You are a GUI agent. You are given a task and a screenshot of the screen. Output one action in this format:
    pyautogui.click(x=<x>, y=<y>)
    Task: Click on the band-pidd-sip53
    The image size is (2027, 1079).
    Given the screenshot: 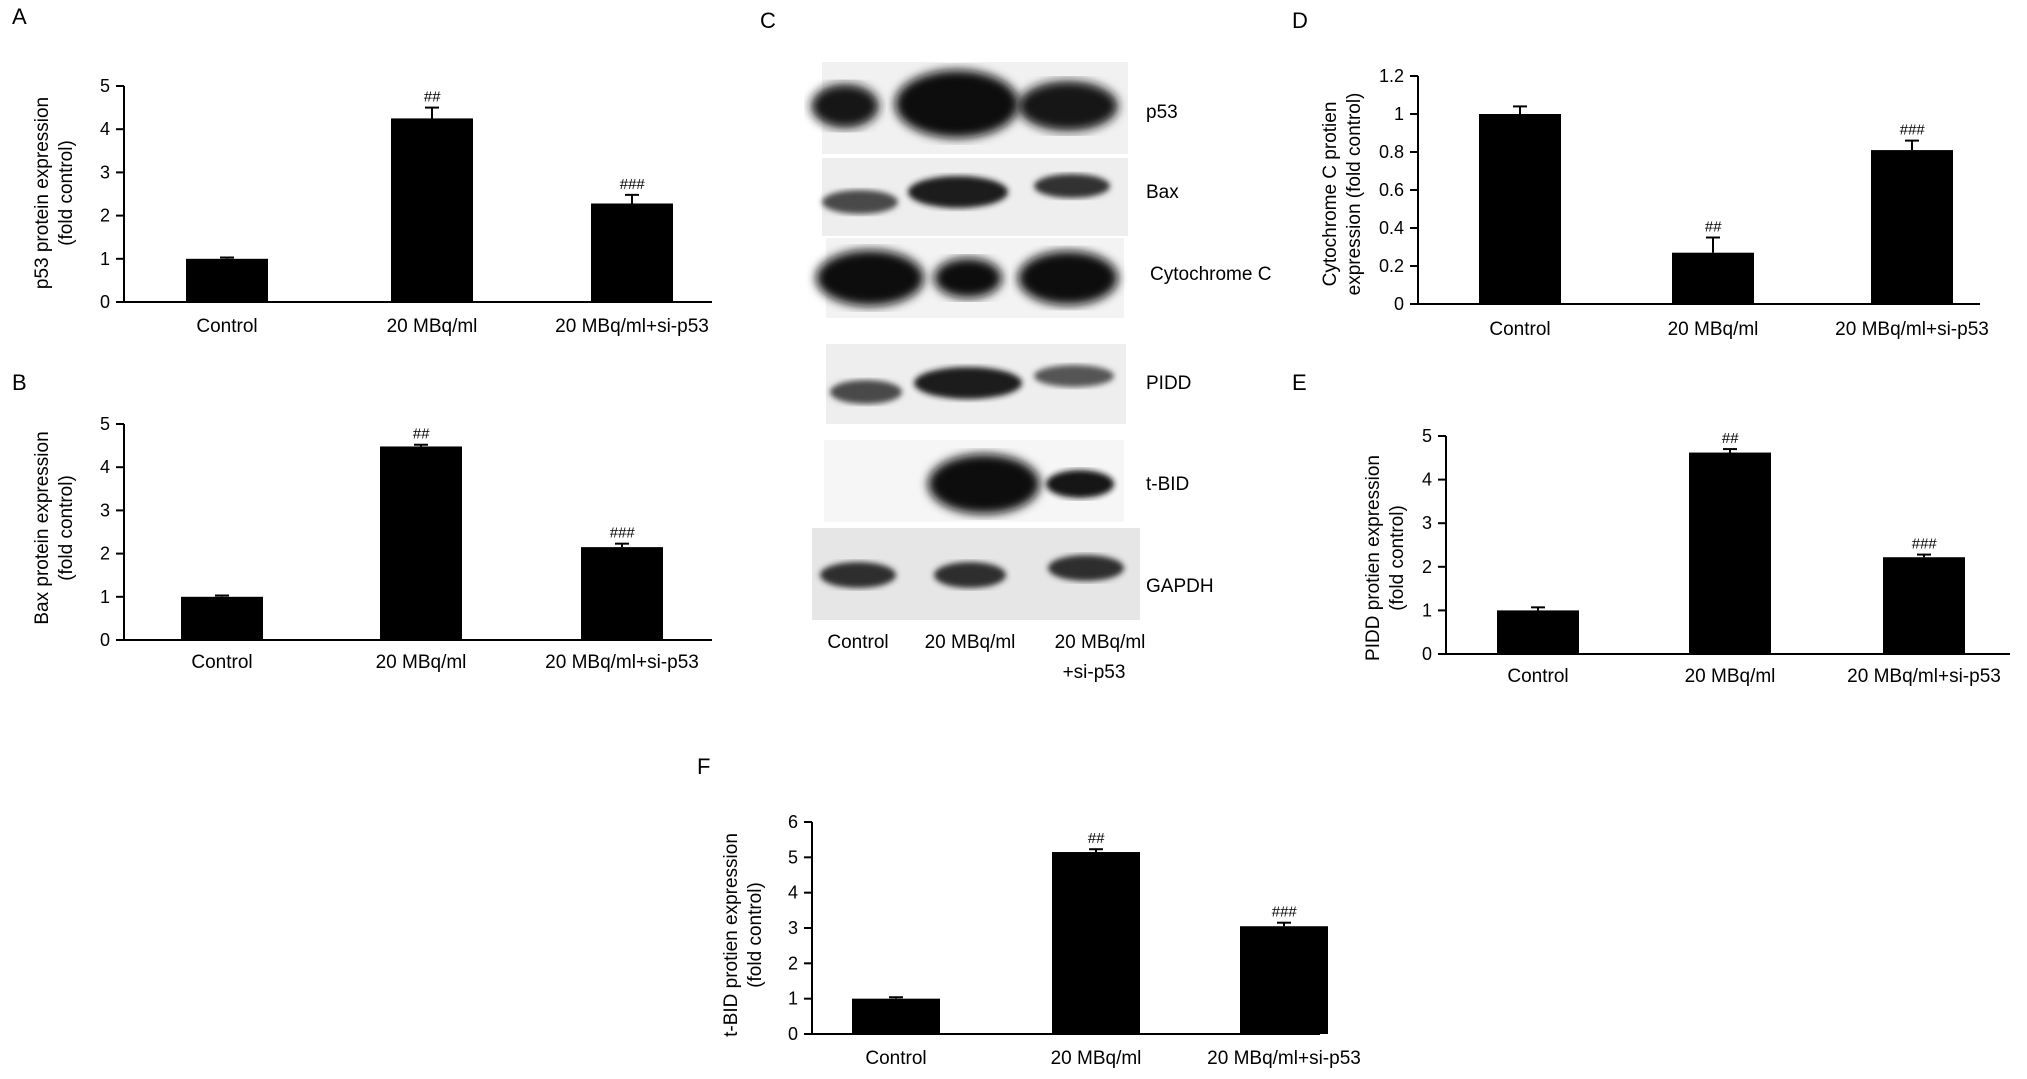 What is the action you would take?
    pyautogui.click(x=1074, y=376)
    